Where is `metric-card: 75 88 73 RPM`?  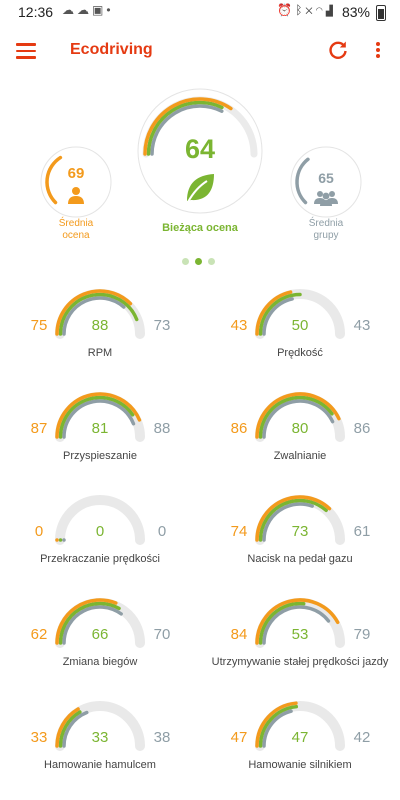
metric-card: 75 88 73 RPM is located at coordinates (100, 331).